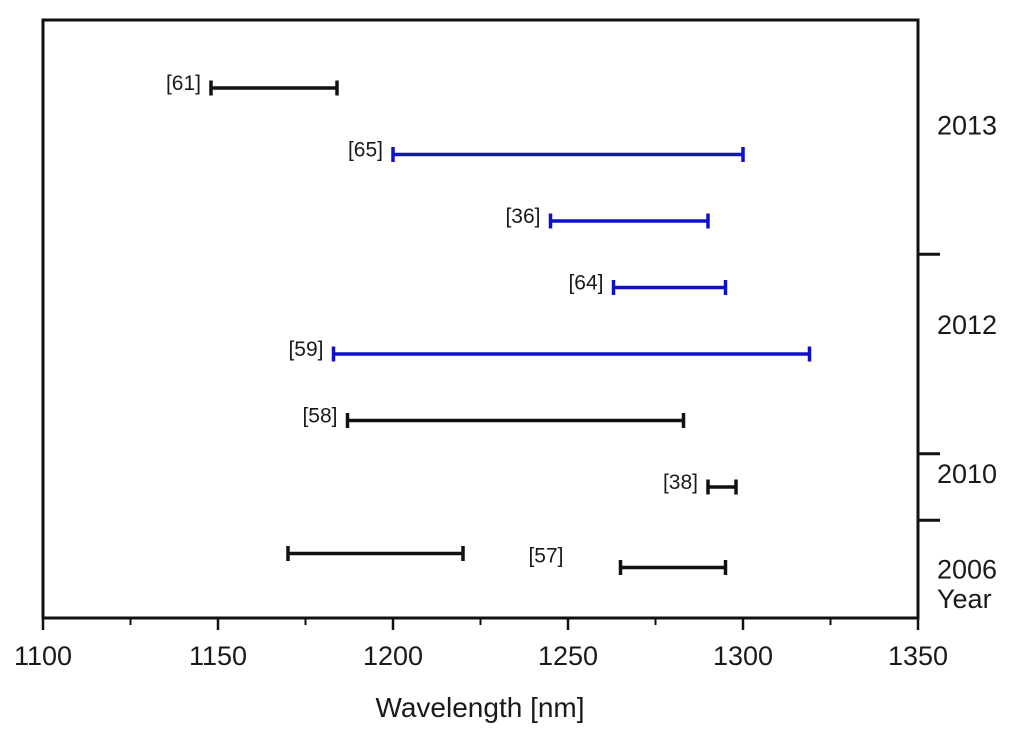  What do you see at coordinates (648, 283) in the screenshot?
I see `range-row: [64]` at bounding box center [648, 283].